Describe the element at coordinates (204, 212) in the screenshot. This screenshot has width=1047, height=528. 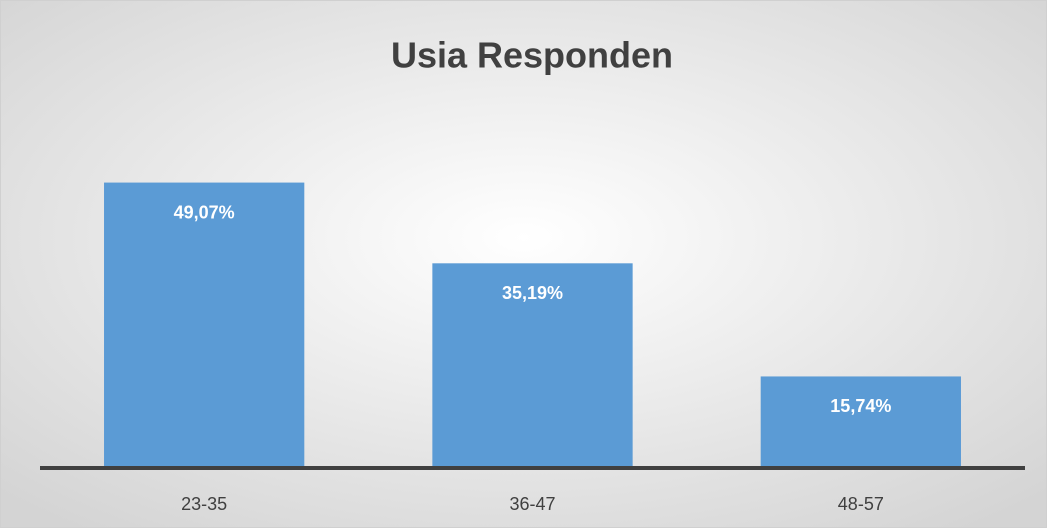
I see `data-label: 49,07%` at that location.